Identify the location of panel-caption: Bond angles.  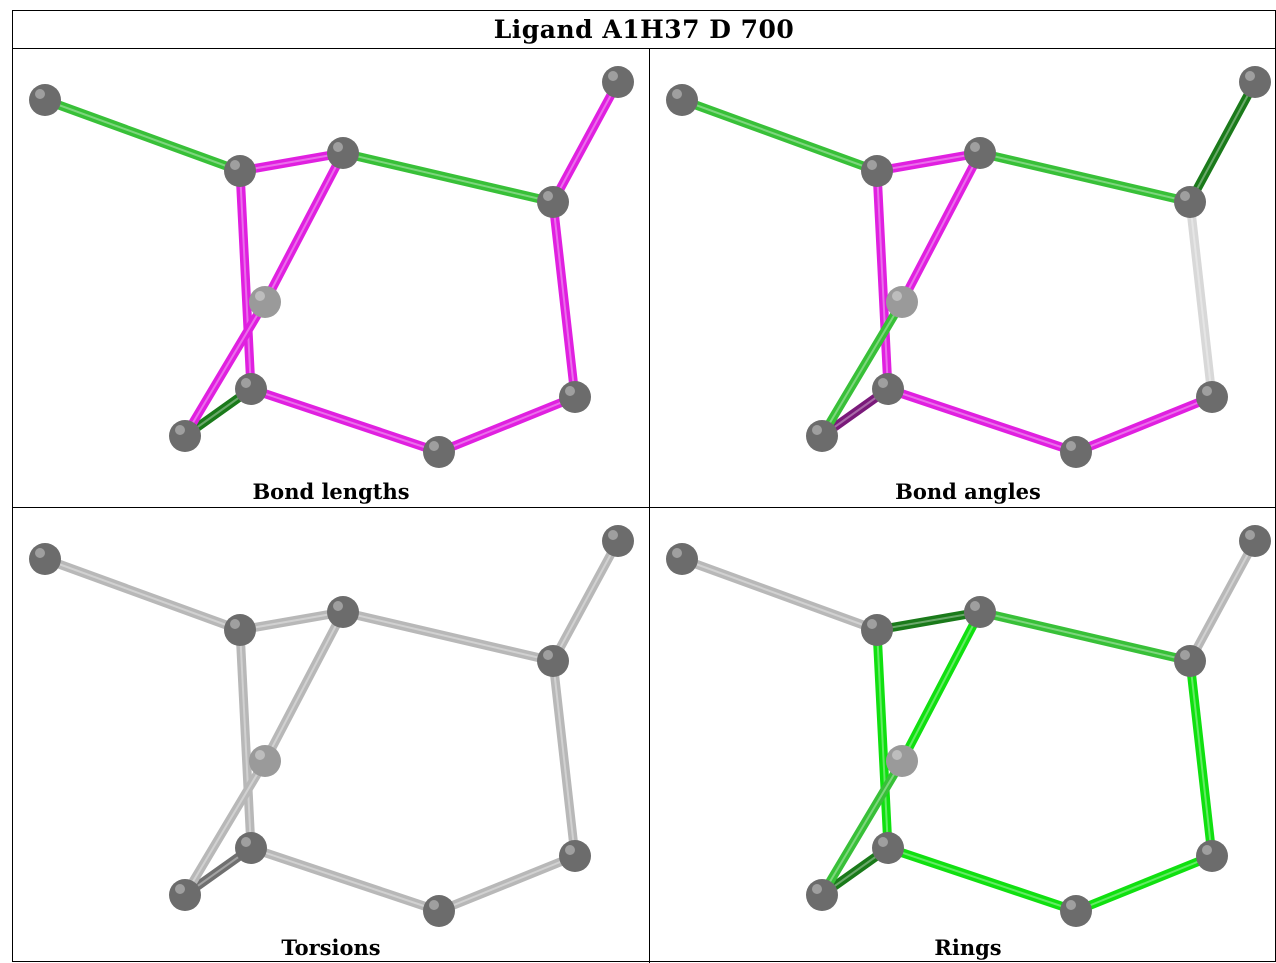
(968, 491).